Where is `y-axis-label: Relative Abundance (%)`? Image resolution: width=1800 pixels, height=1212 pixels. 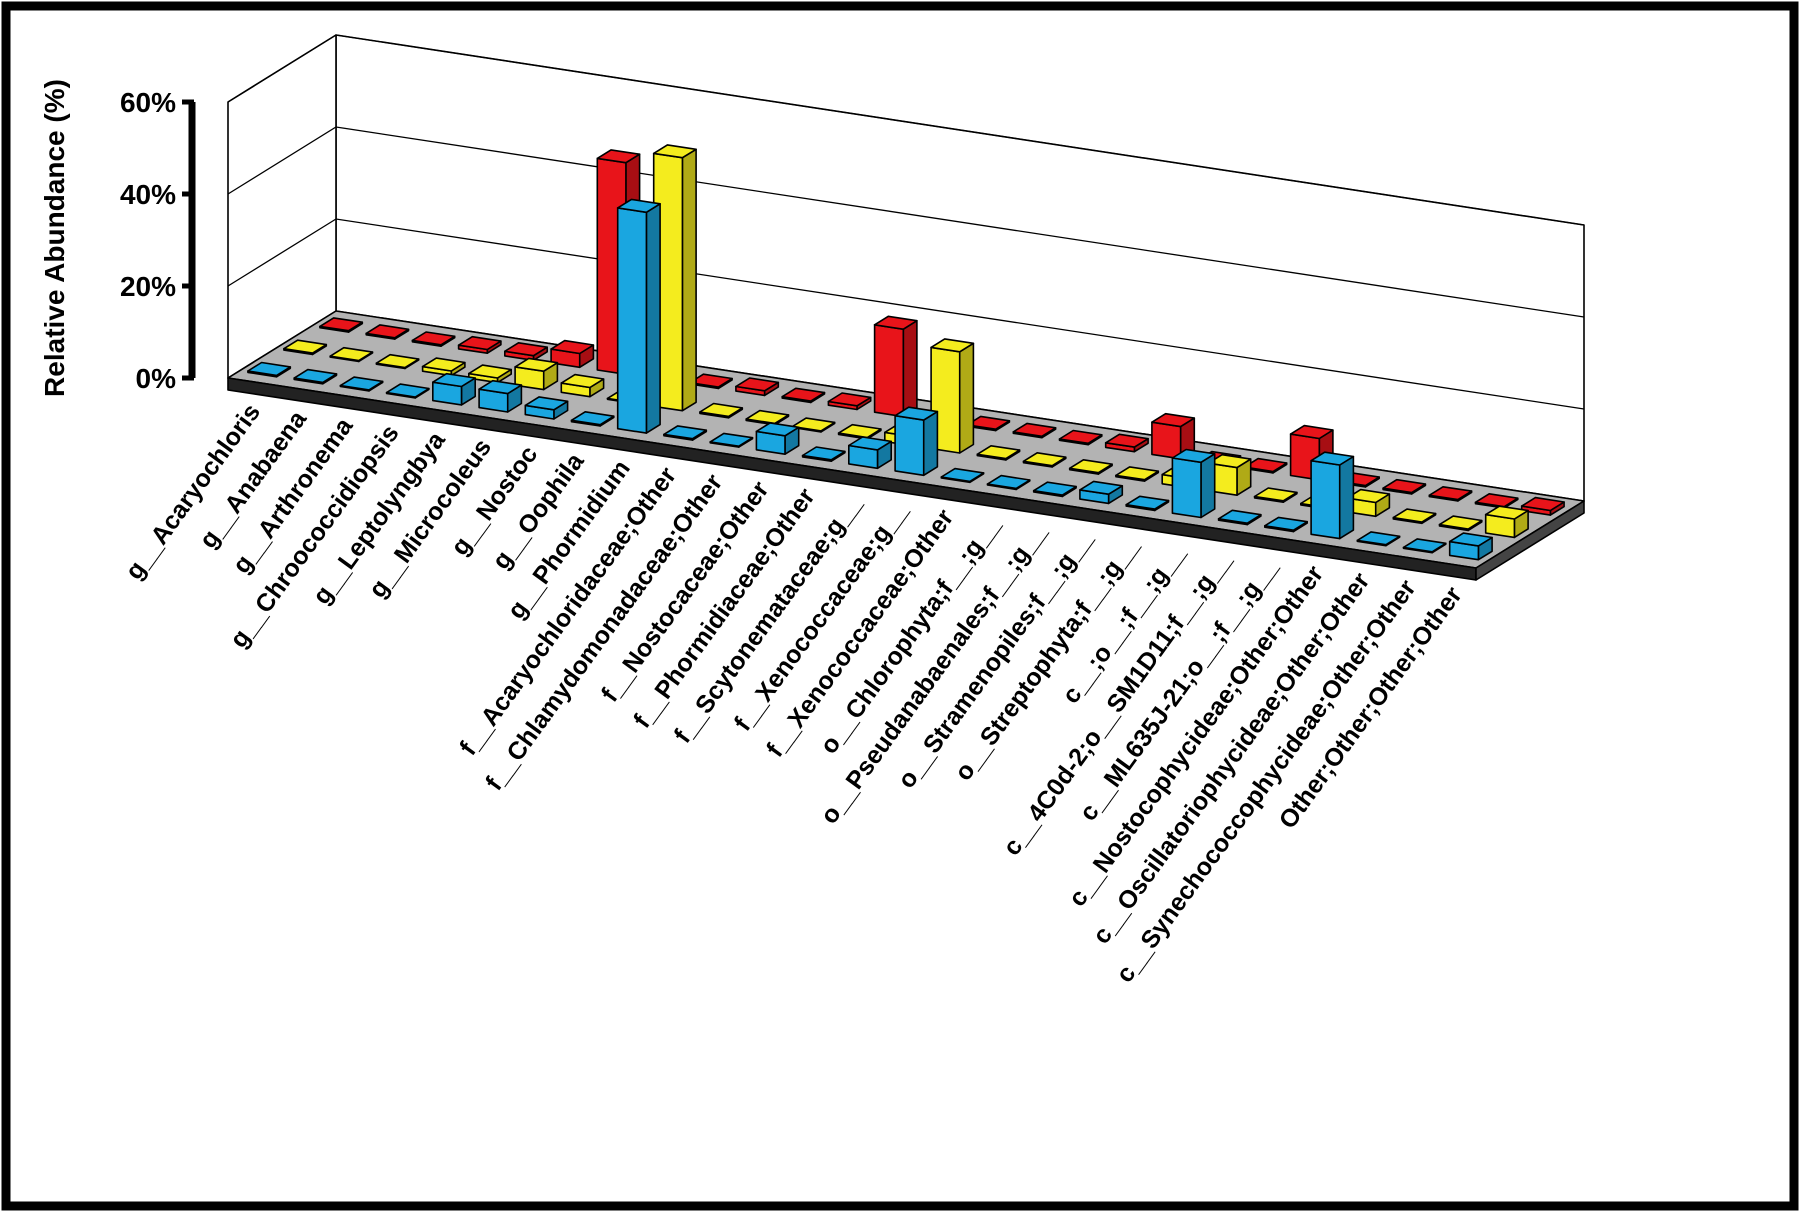
y-axis-label: Relative Abundance (%) is located at coordinates (54, 238).